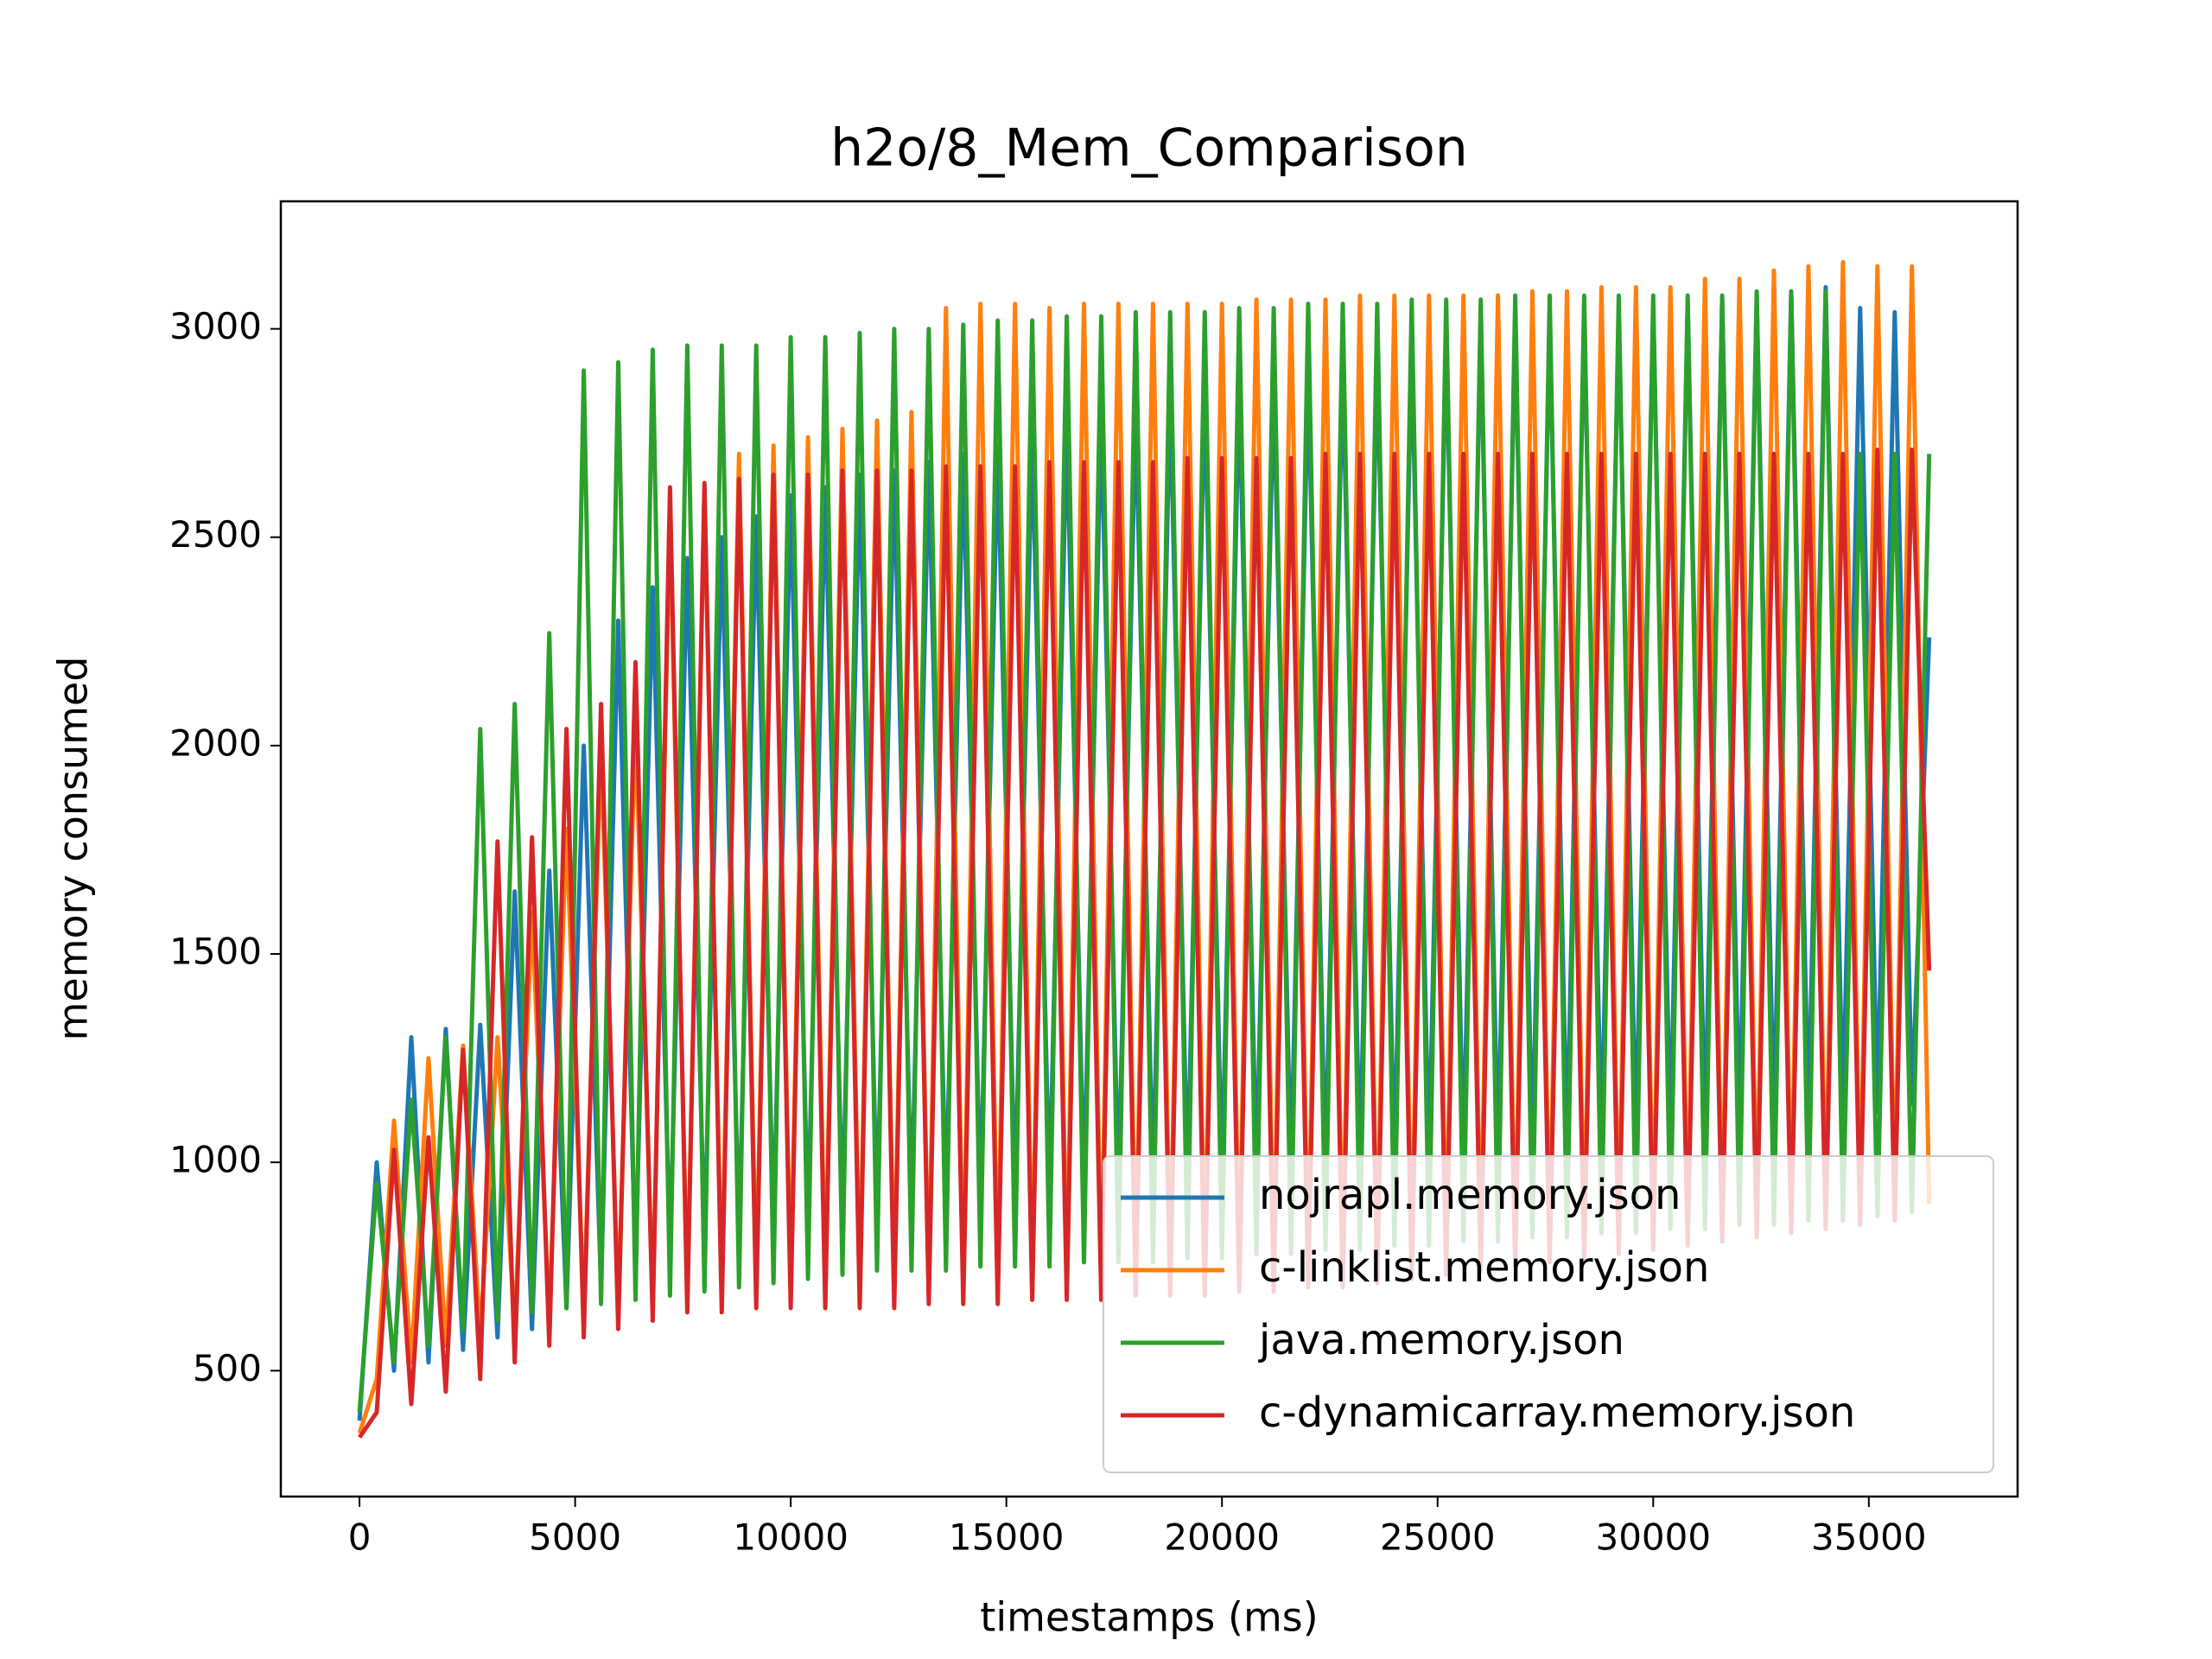 The height and width of the screenshot is (1659, 2212). I want to click on legend-label: c-dynamicarray.memory.json, so click(1557, 1413).